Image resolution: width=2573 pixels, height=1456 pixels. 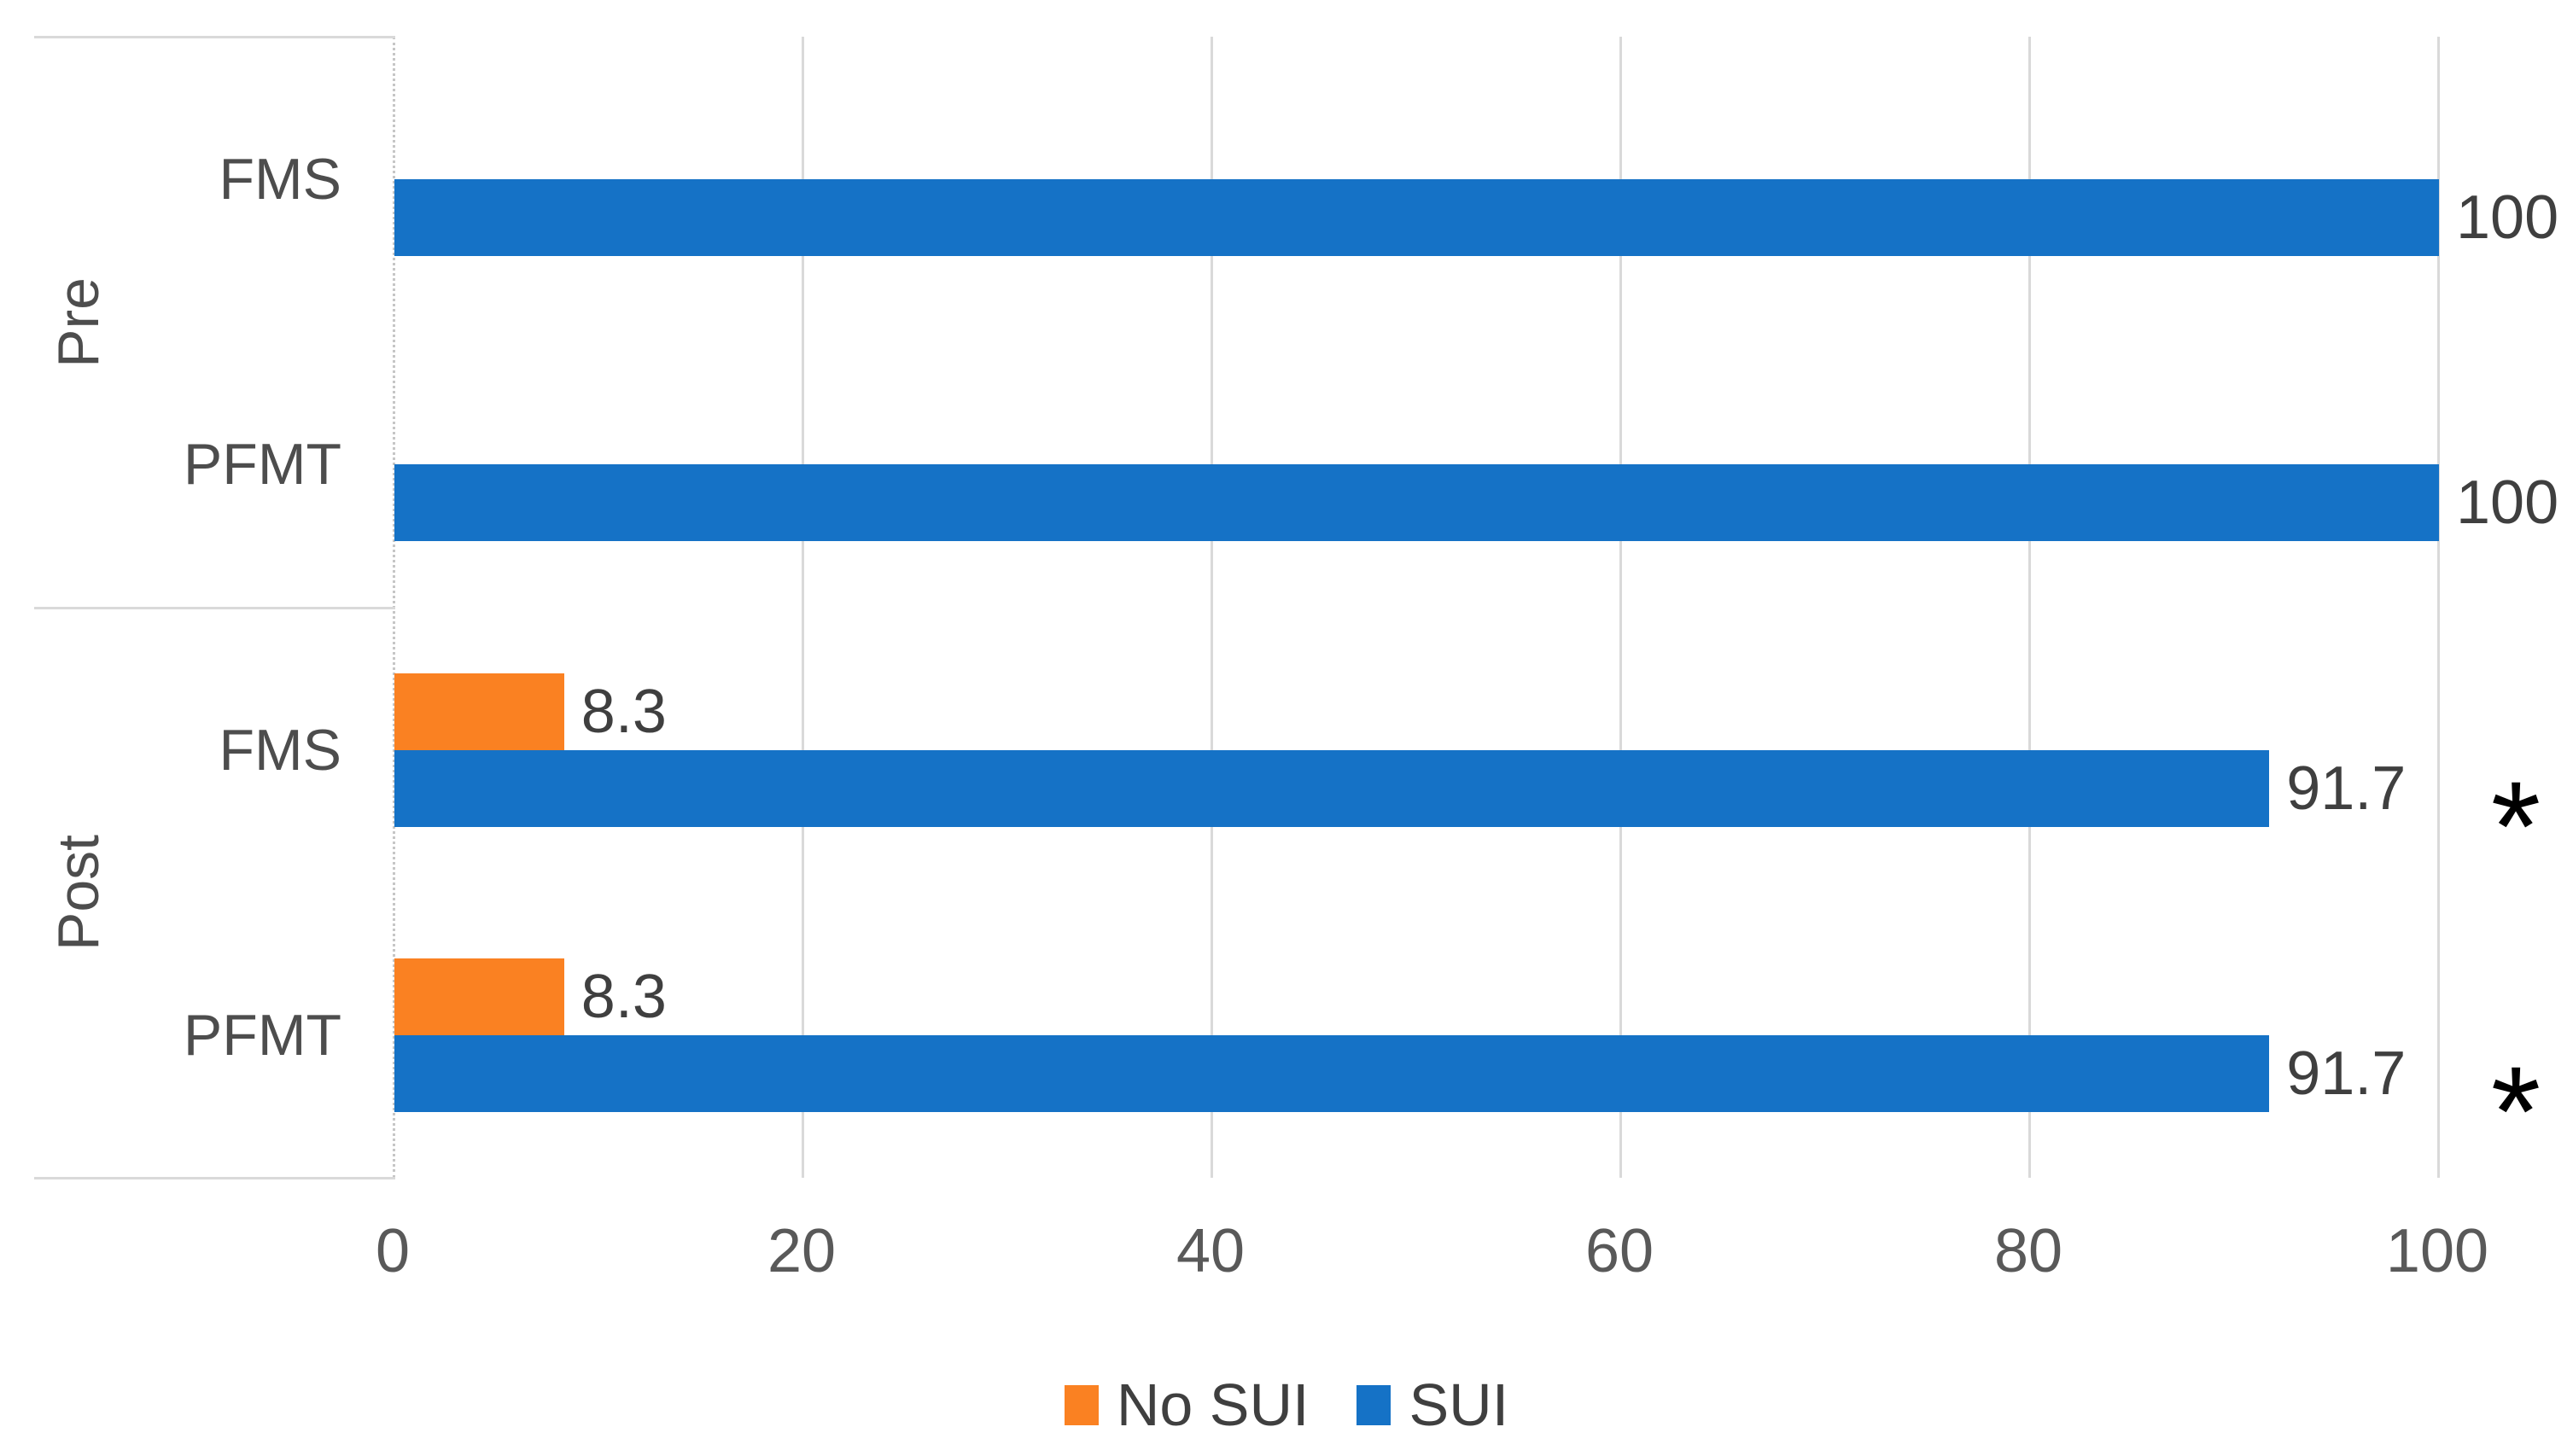 I want to click on data-label-sui-post-pfmt: 91.7, so click(x=2346, y=1073).